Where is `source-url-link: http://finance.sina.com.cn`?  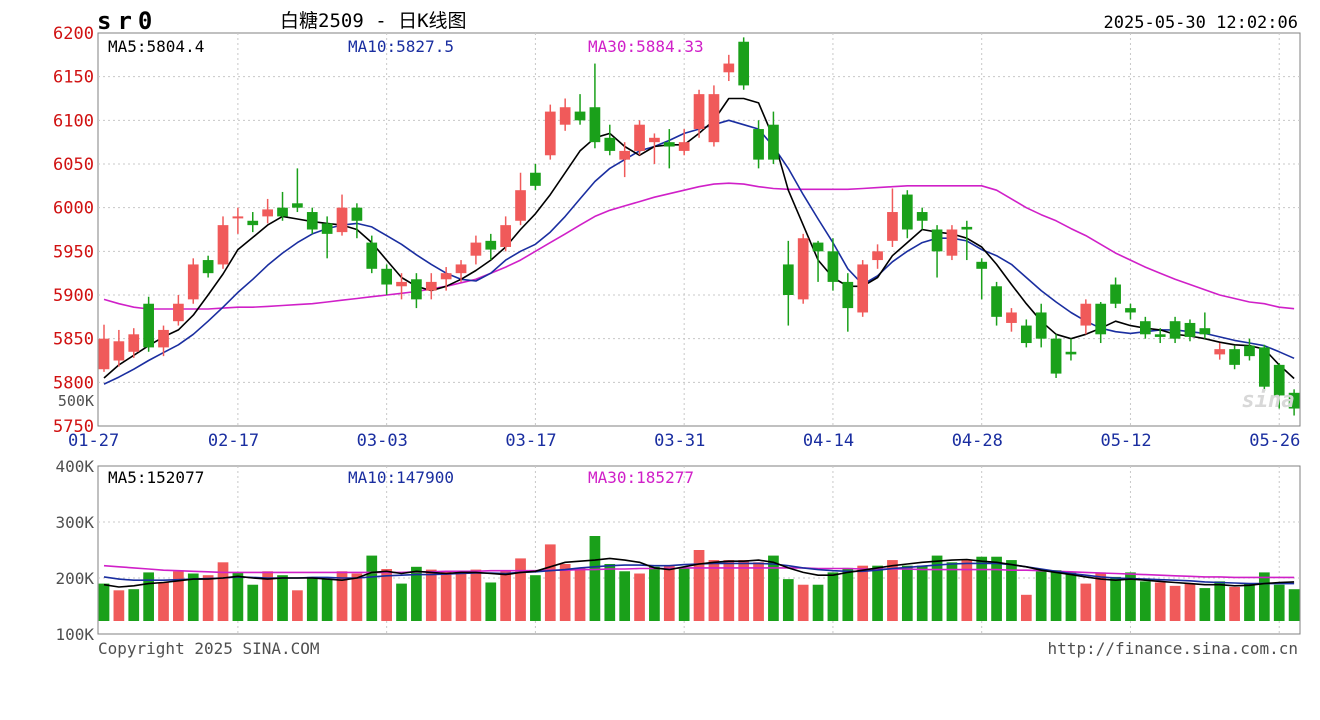 source-url-link: http://finance.sina.com.cn is located at coordinates (1173, 648).